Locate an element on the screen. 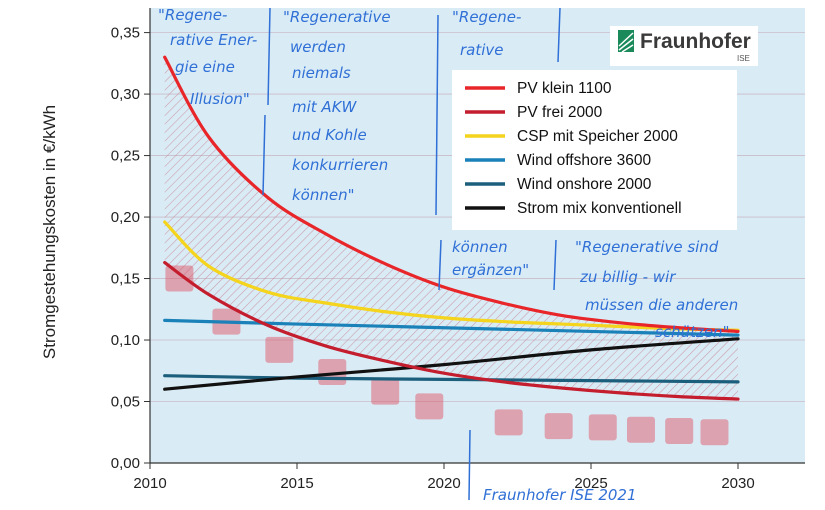 Image resolution: width=825 pixels, height=510 pixels. svg-text: schützen" is located at coordinates (692, 332).